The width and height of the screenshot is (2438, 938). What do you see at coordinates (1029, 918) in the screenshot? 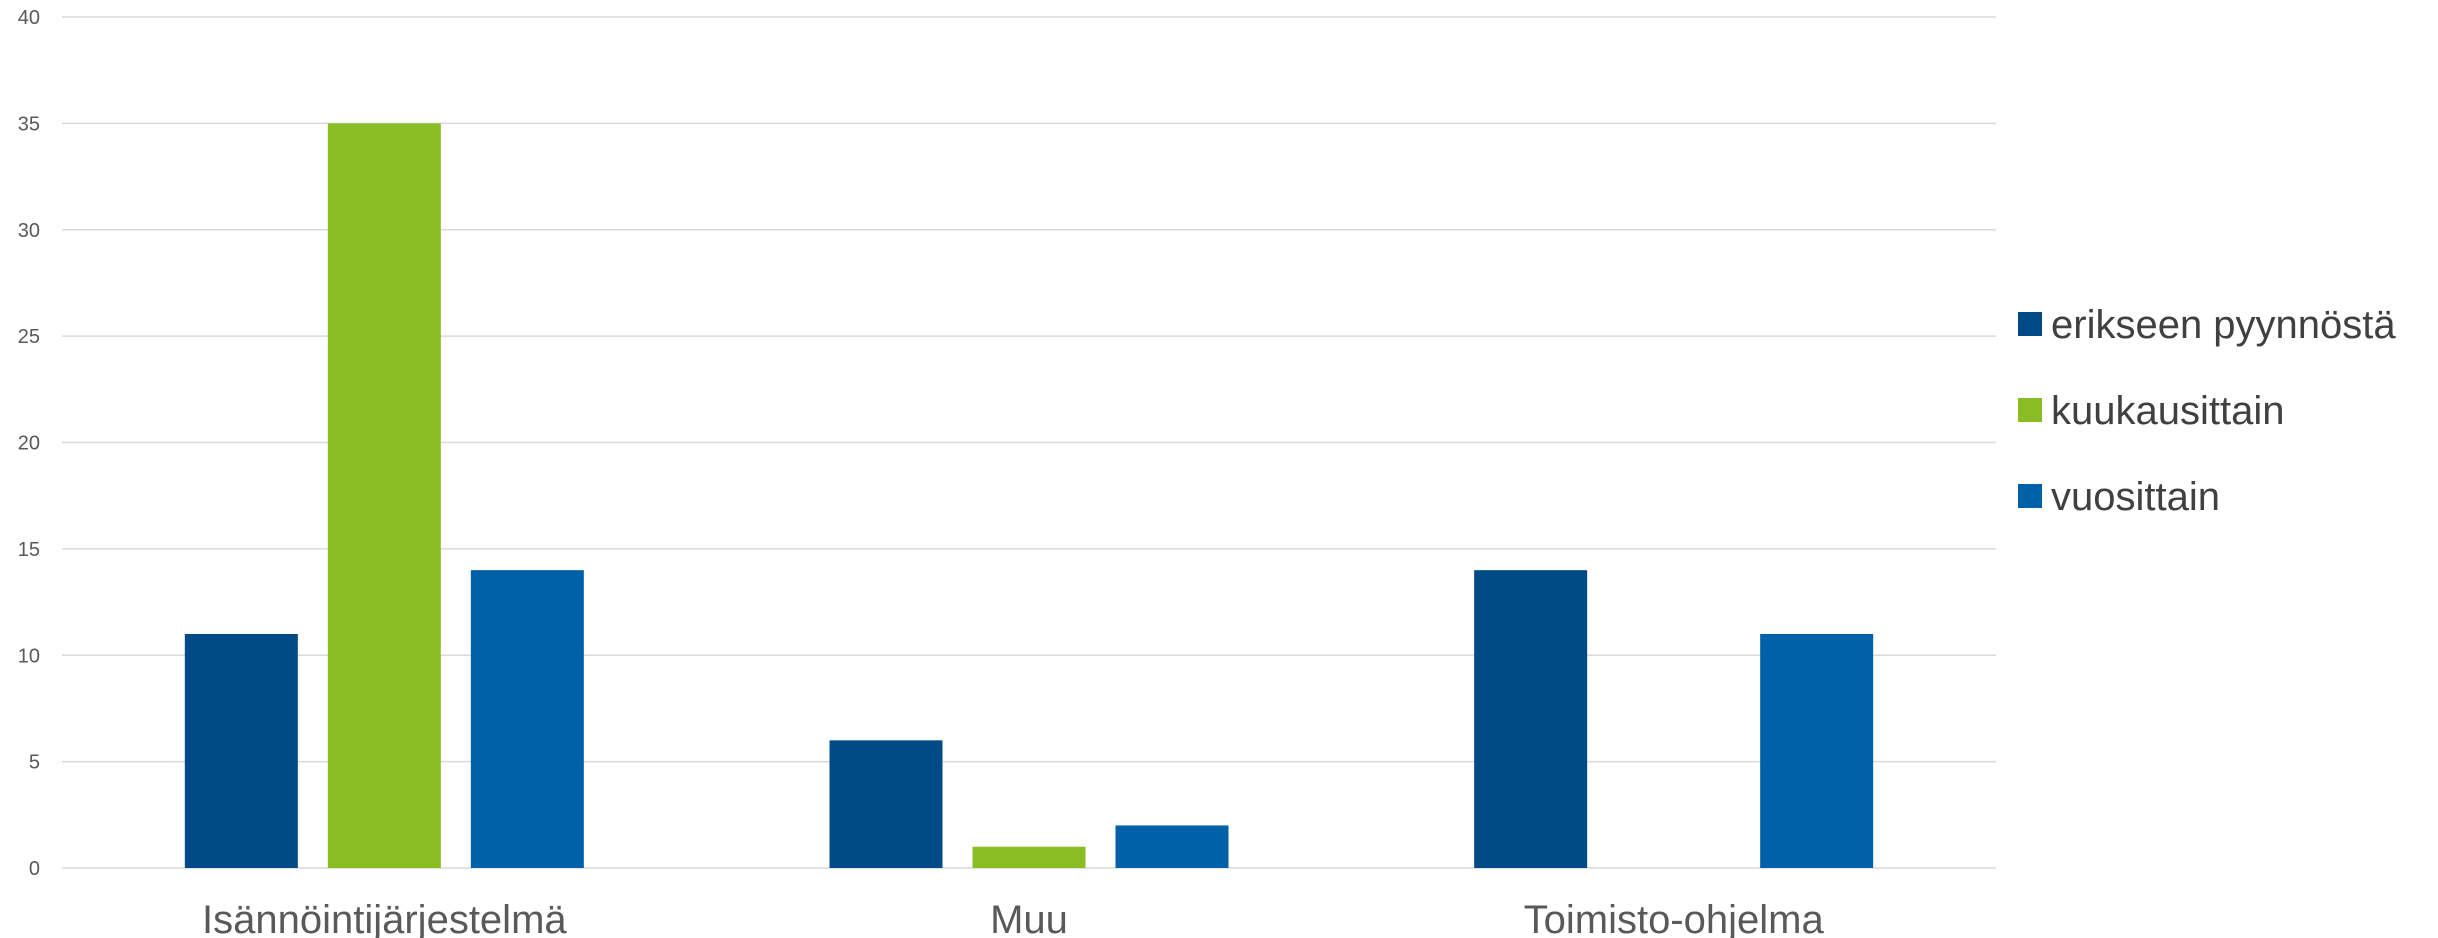
I see `x-category-label: Muu` at bounding box center [1029, 918].